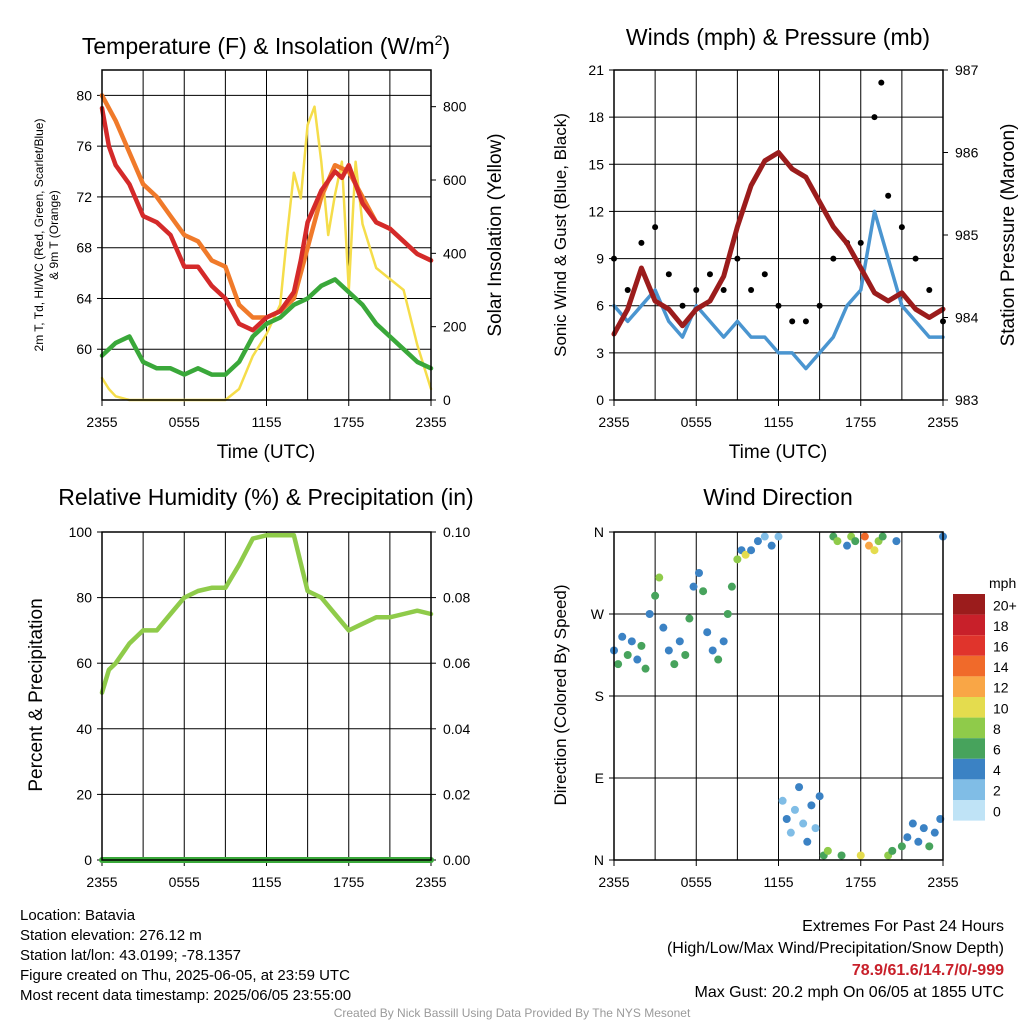 The height and width of the screenshot is (1024, 1024). Describe the element at coordinates (778, 422) in the screenshot. I see `wind-xtick-label: 1155` at that location.